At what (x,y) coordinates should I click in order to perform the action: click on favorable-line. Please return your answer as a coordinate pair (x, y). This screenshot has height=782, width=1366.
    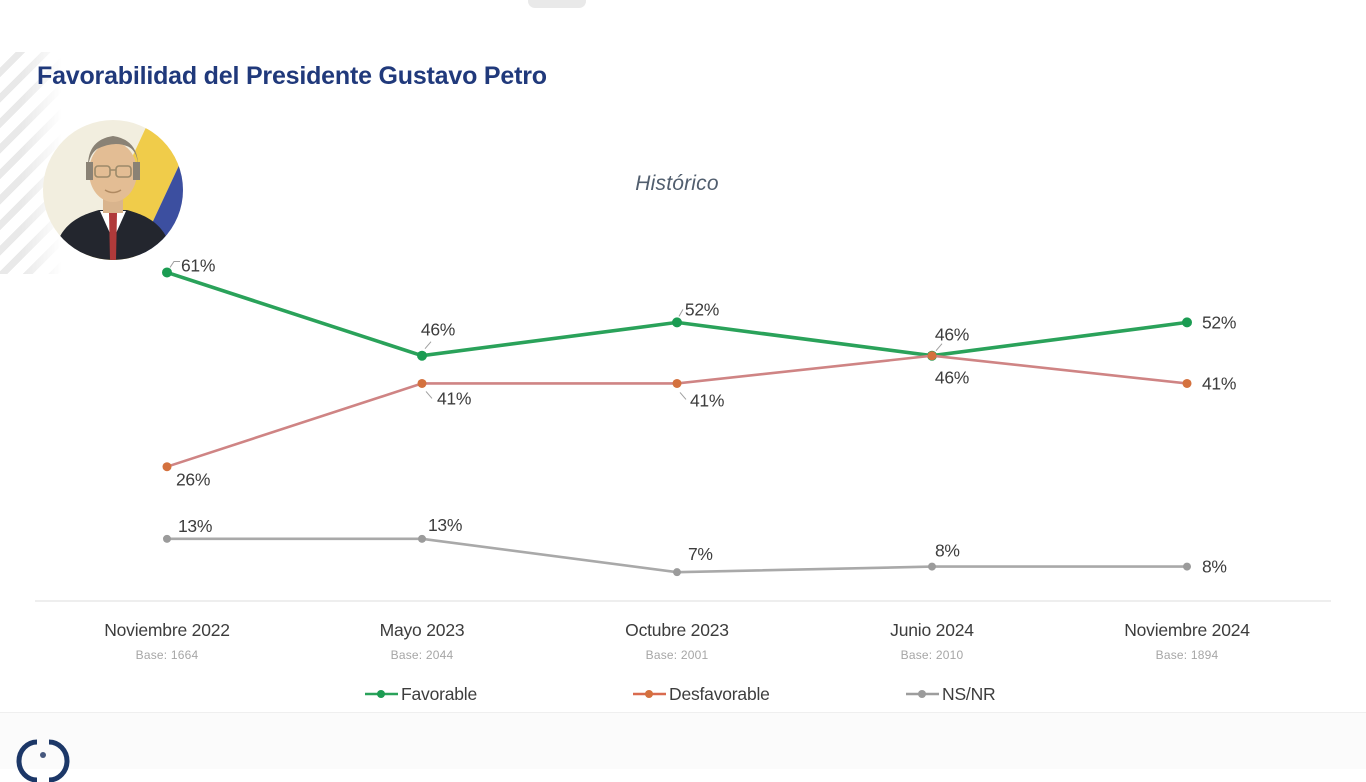
    Looking at the image, I should click on (677, 314).